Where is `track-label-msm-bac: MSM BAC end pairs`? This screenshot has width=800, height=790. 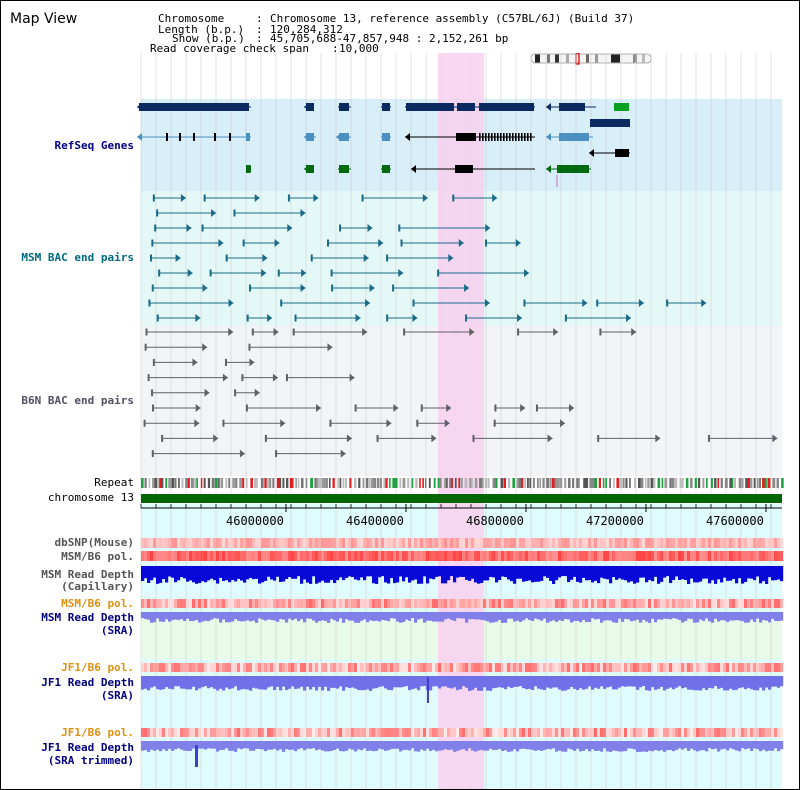
track-label-msm-bac: MSM BAC end pairs is located at coordinates (77, 257).